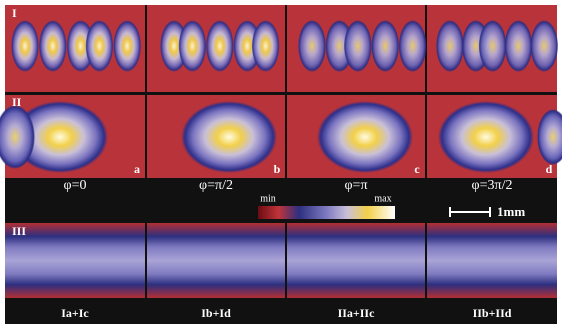  What do you see at coordinates (357, 313) in the screenshot?
I see `sum-label: IIa+IIc` at bounding box center [357, 313].